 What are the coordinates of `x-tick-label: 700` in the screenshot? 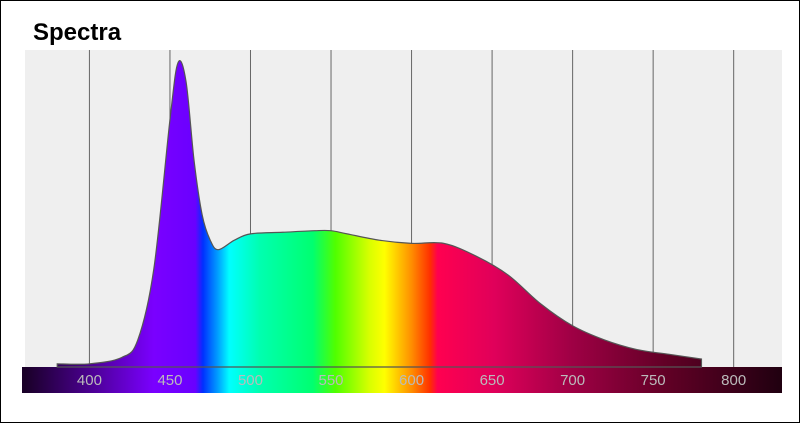 It's located at (572, 380).